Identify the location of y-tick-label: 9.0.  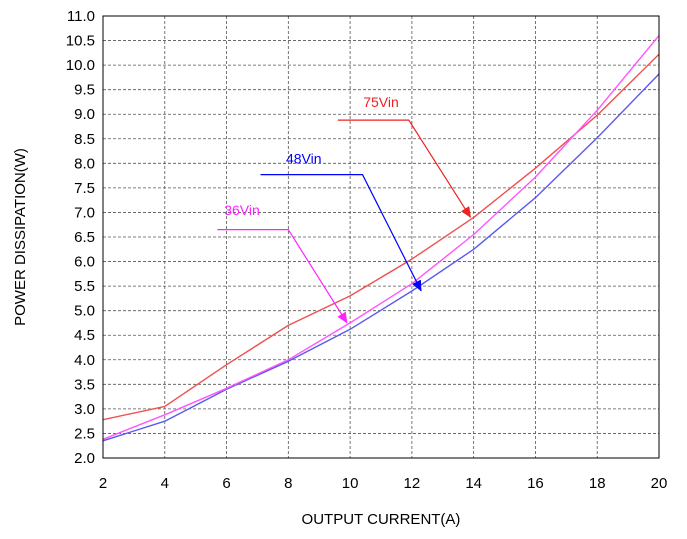
(84, 114).